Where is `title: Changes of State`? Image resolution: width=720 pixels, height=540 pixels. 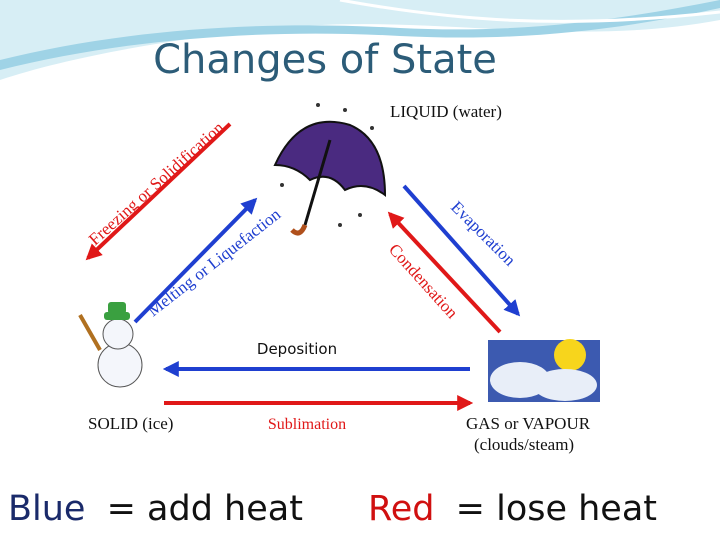 title: Changes of State is located at coordinates (325, 60).